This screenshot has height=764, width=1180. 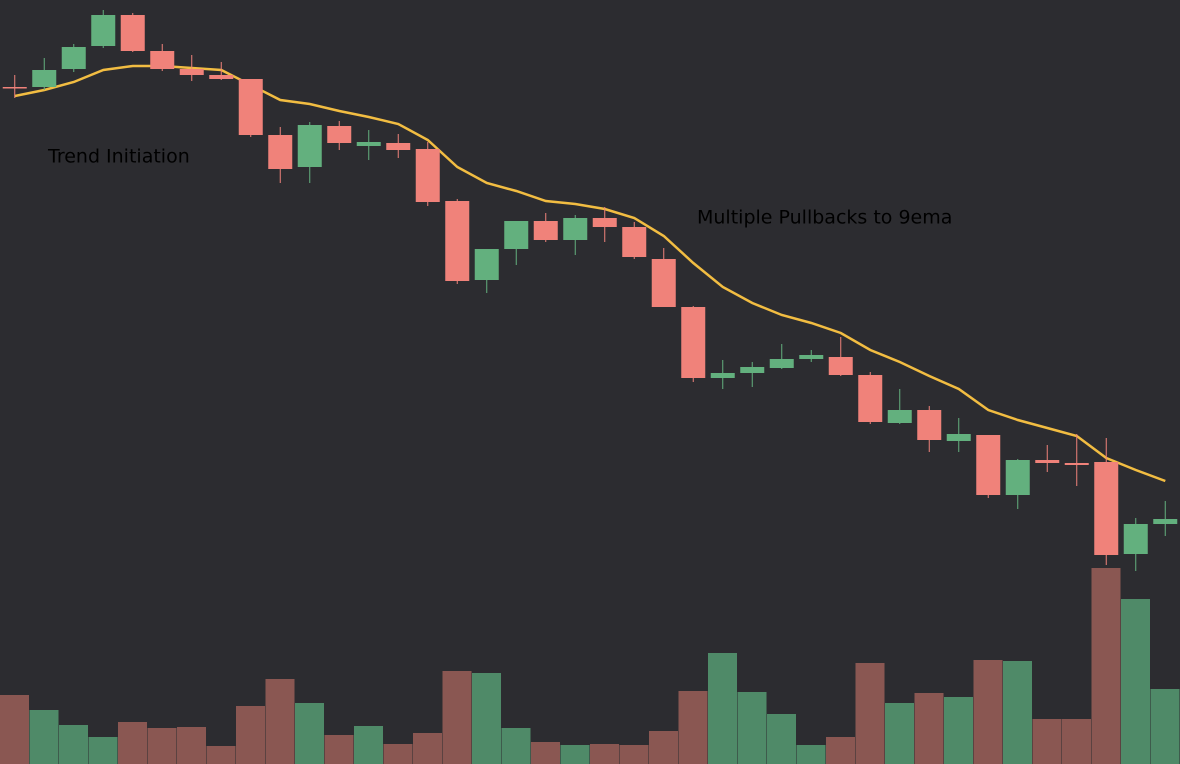 What do you see at coordinates (118, 157) in the screenshot?
I see `annotation: Trend Initiation` at bounding box center [118, 157].